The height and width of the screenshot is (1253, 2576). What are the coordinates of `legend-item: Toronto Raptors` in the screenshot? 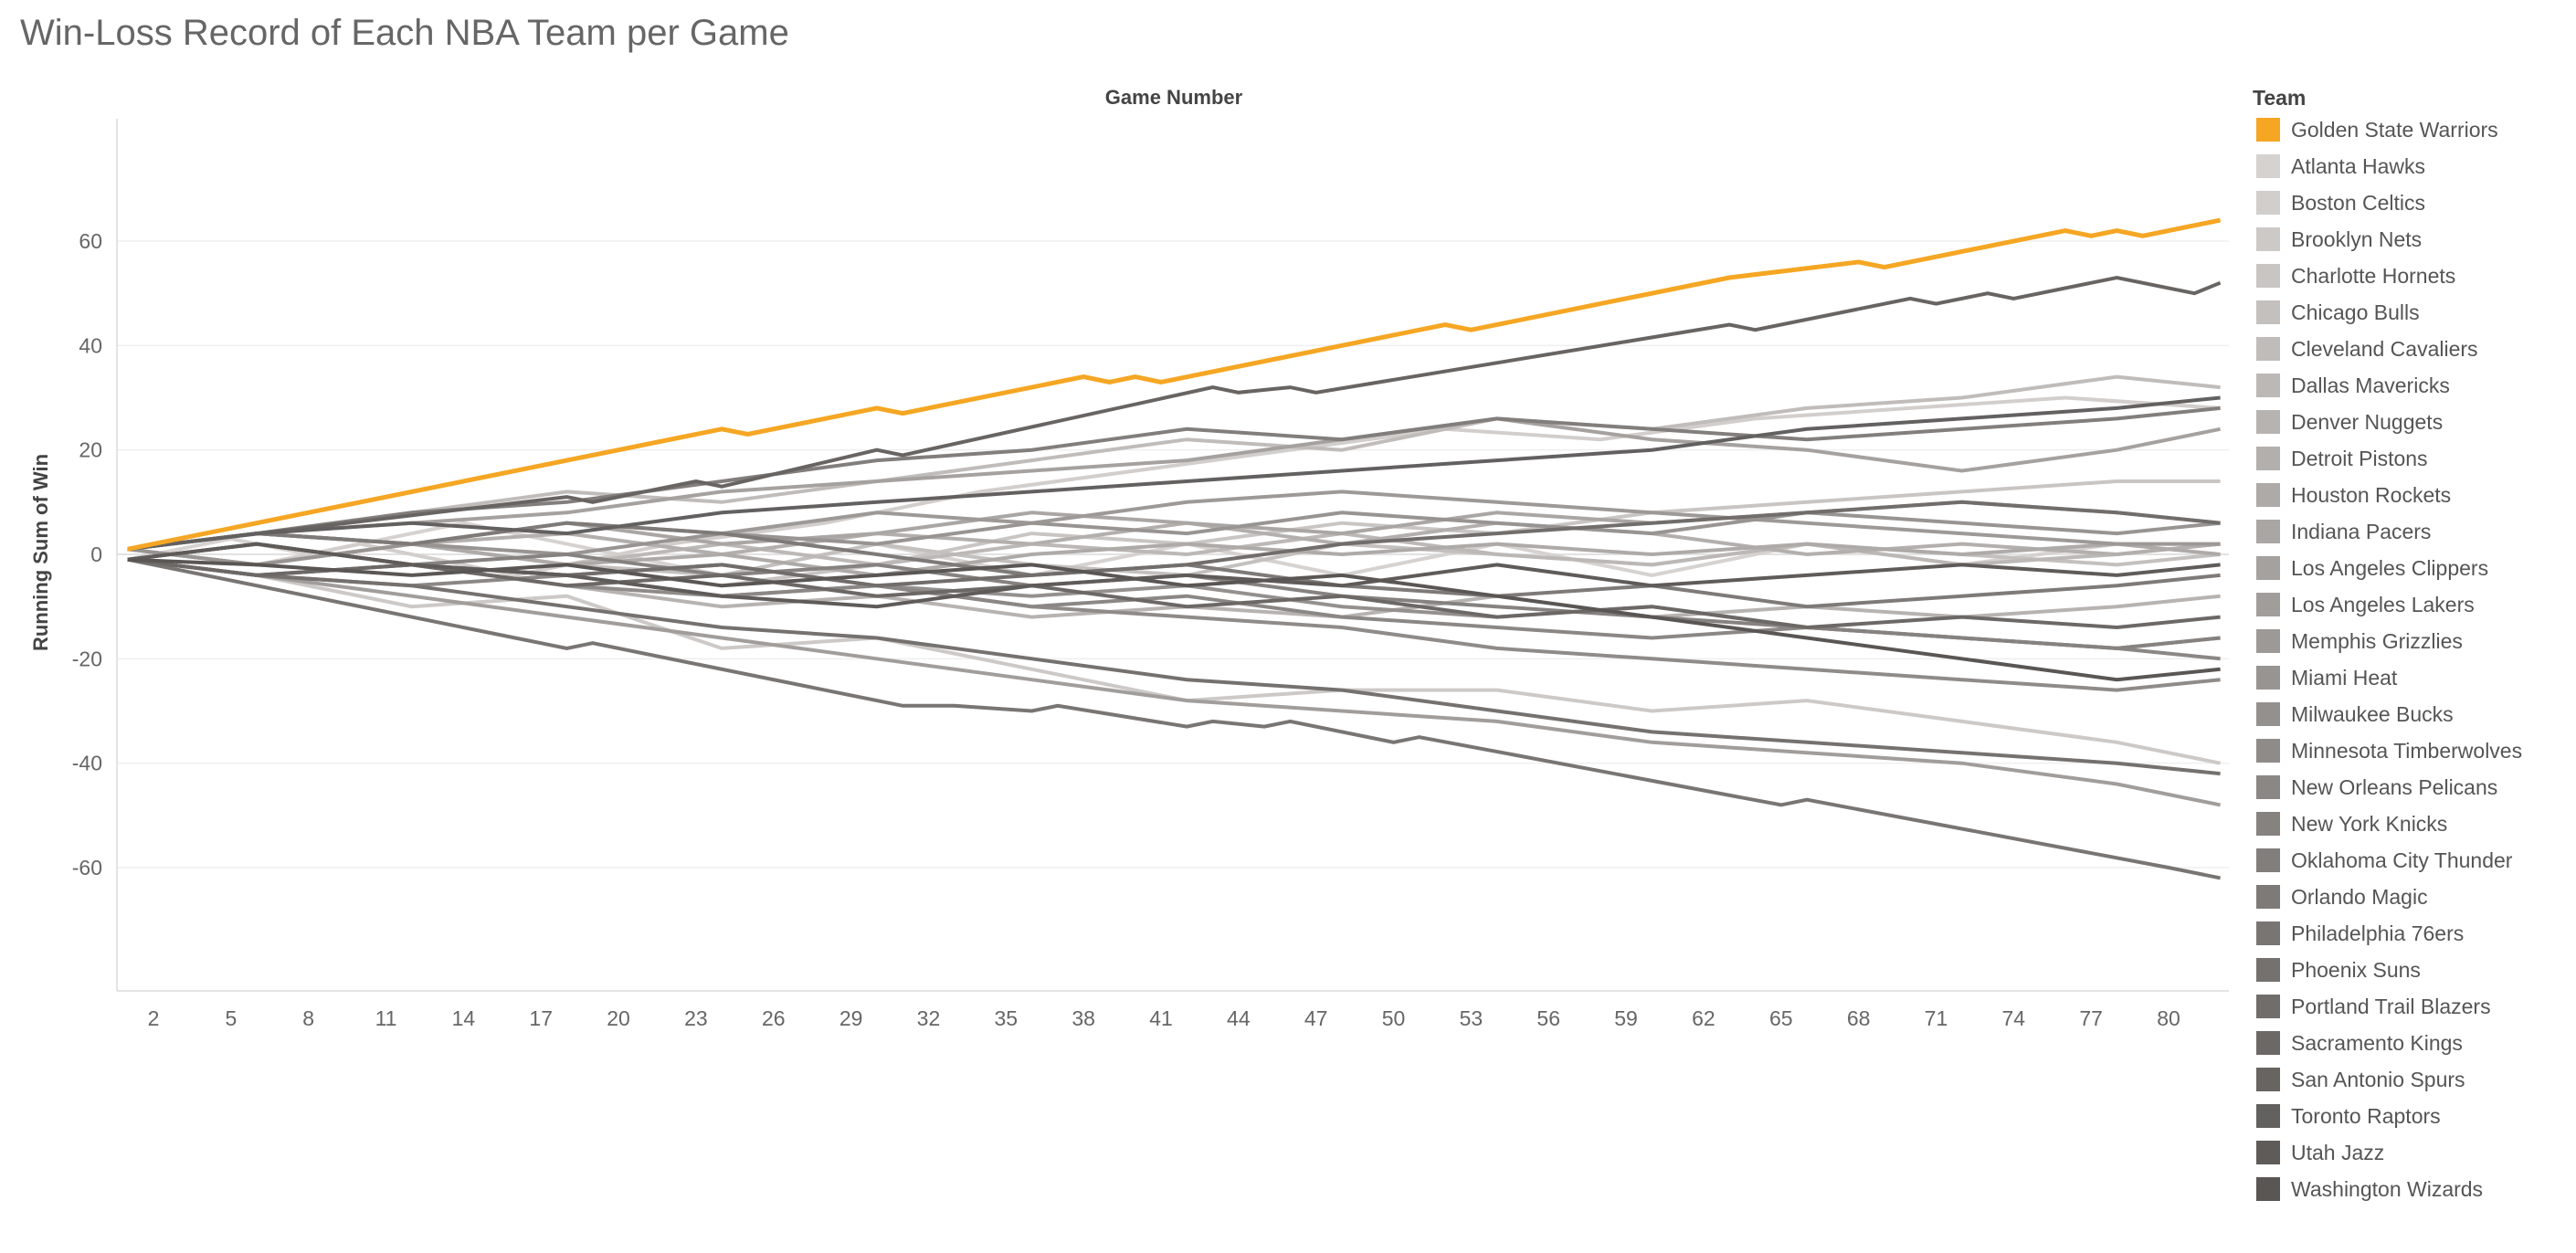 It's located at (2412, 1116).